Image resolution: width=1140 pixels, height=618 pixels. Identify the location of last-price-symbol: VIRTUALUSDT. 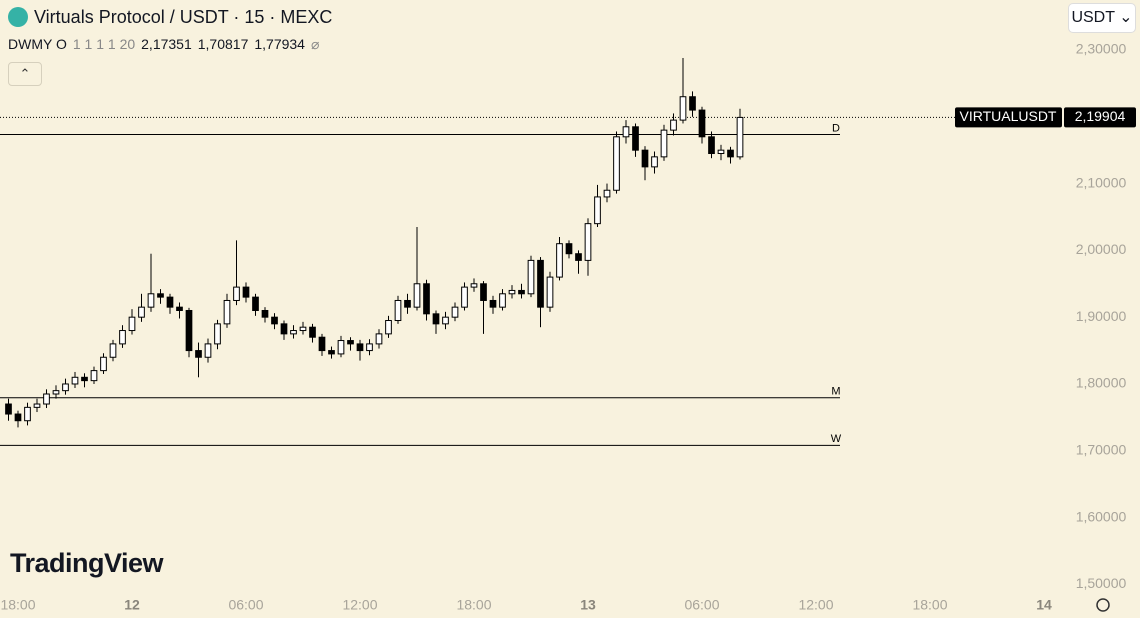
(1008, 116).